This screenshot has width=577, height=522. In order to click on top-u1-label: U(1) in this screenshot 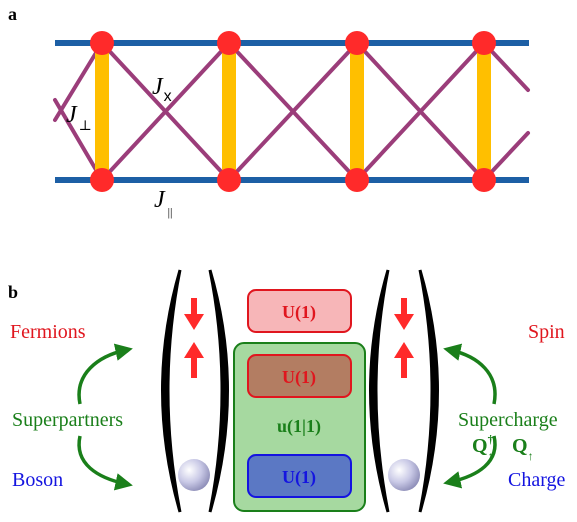, I will do `click(299, 312)`.